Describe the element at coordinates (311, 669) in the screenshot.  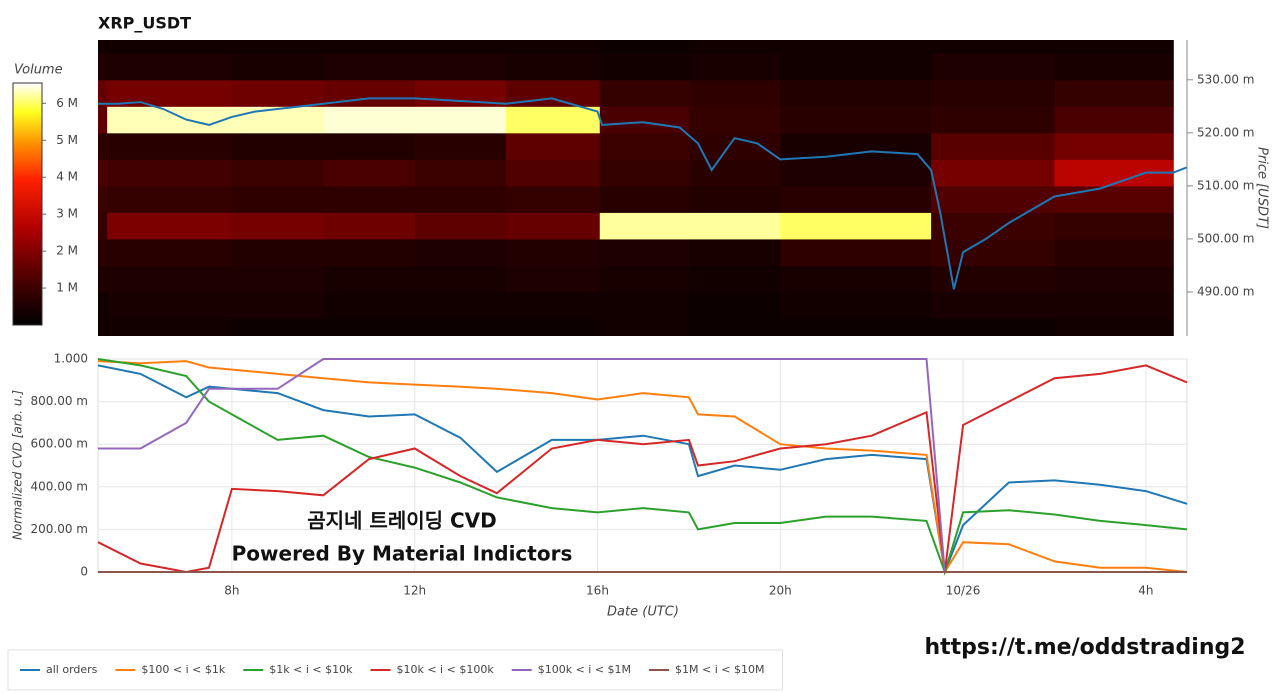
I see `legend-label: $1k < i < $10k` at that location.